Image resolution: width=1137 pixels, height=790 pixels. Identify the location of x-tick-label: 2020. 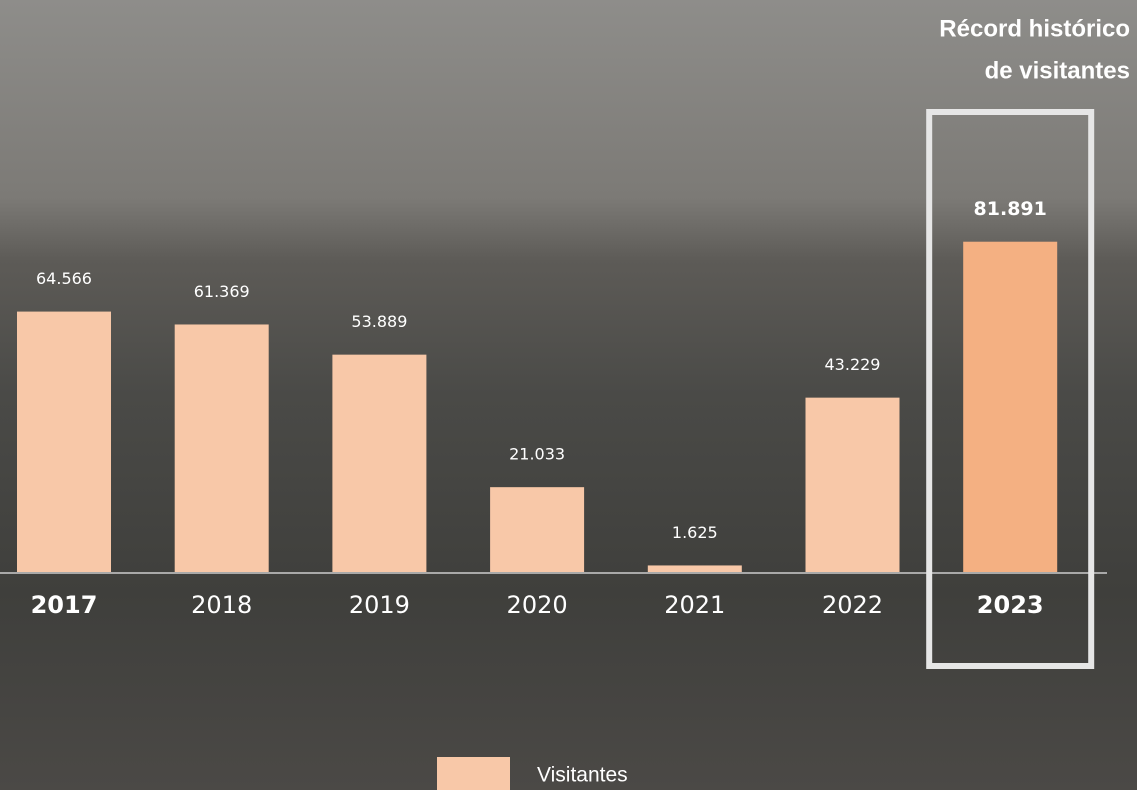
(537, 605).